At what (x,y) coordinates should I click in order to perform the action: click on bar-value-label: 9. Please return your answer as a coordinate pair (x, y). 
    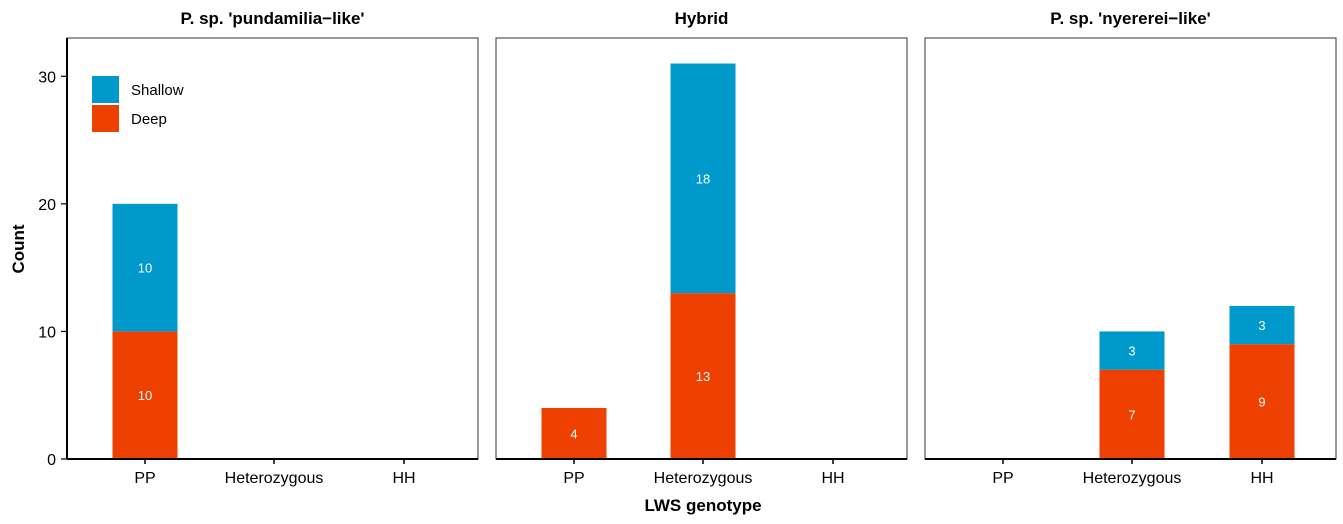
    Looking at the image, I should click on (1261, 402).